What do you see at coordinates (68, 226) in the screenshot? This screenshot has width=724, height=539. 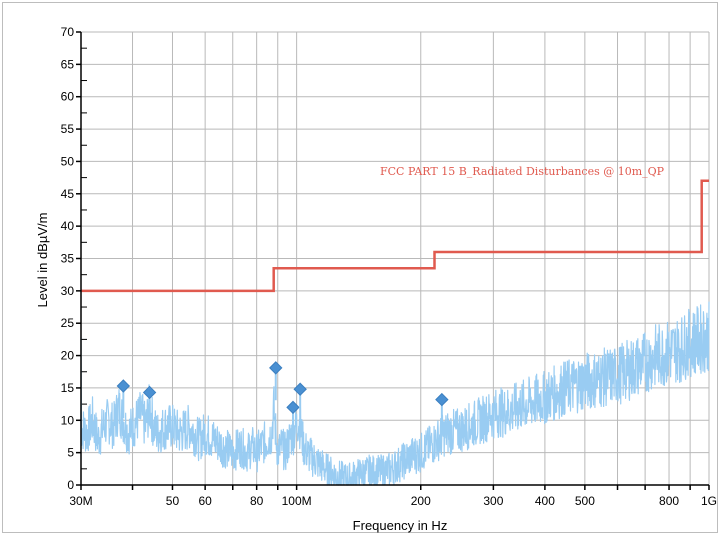 I see `y-tick-label: 40` at bounding box center [68, 226].